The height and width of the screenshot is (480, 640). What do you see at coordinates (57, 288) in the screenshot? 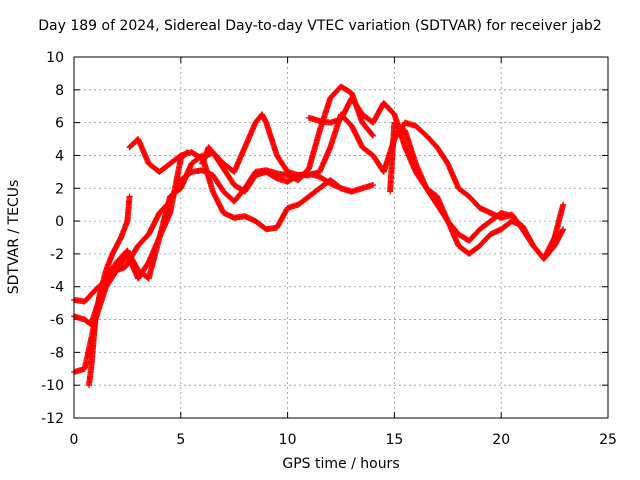
I see `y-tick-label: -4` at bounding box center [57, 288].